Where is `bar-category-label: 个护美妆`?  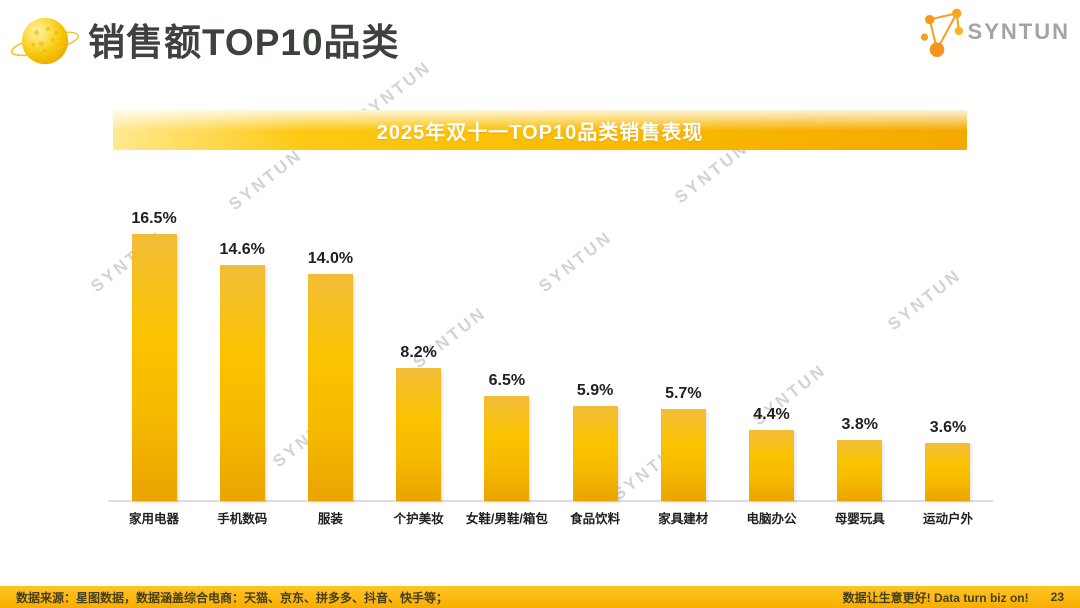
bar-category-label: 个护美妆 is located at coordinates (418, 519).